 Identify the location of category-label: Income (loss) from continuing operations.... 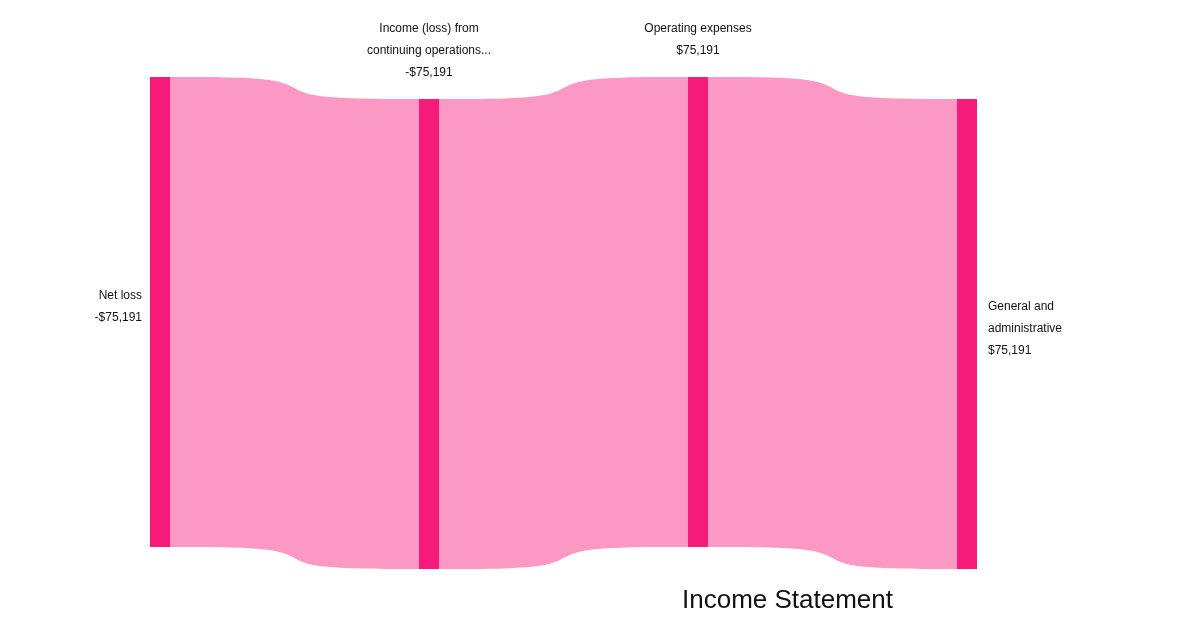
(429, 39).